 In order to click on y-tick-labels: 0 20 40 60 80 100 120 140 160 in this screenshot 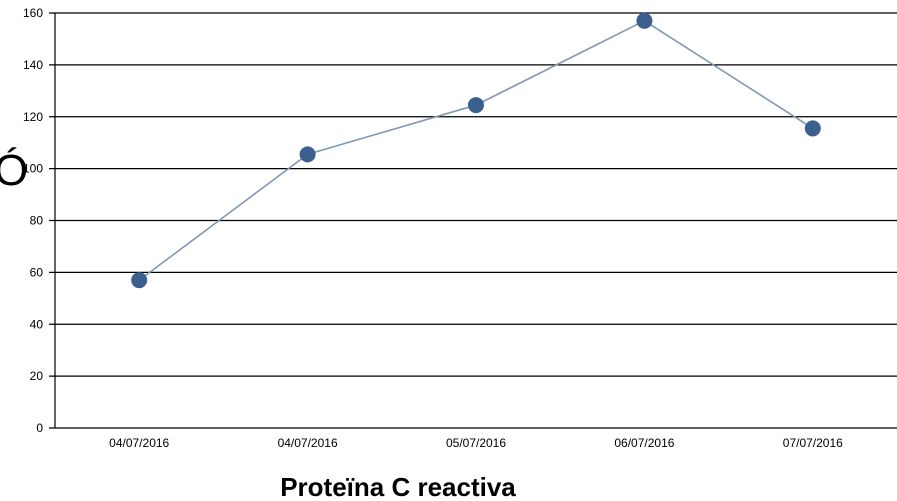, I will do `click(33, 220)`.